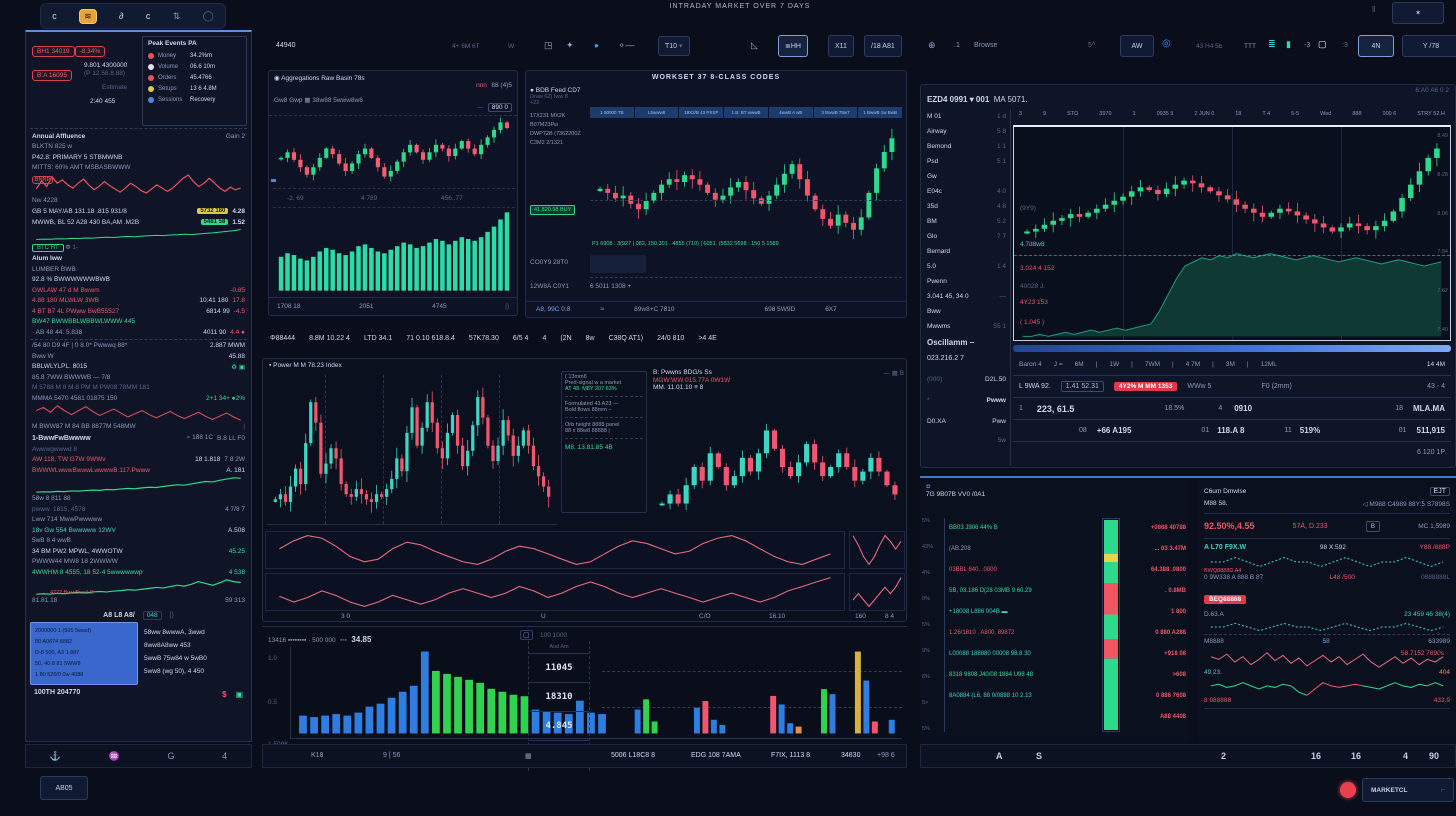  Describe the element at coordinates (194, 55) in the screenshot. I see `legend-item: Money 34.2%m` at that location.